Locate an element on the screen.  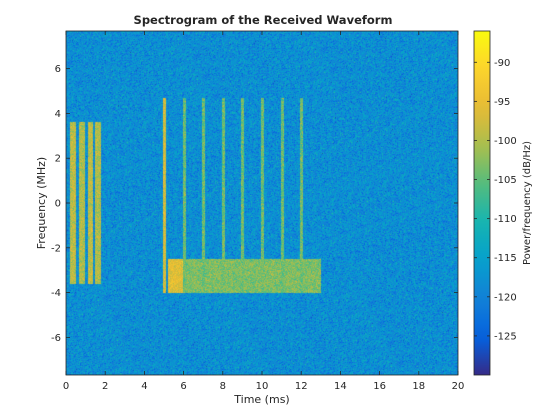
colorbar-ticks: -90 -95 -100 -105 -110 -115 -120 -125 is located at coordinates (495, 200).